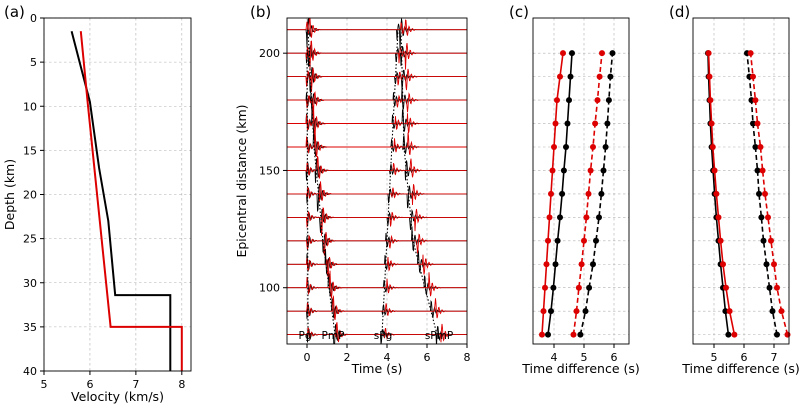 The width and height of the screenshot is (800, 407). Describe the element at coordinates (181, 384) in the screenshot. I see `panel-a-xtick-label: 8` at that location.